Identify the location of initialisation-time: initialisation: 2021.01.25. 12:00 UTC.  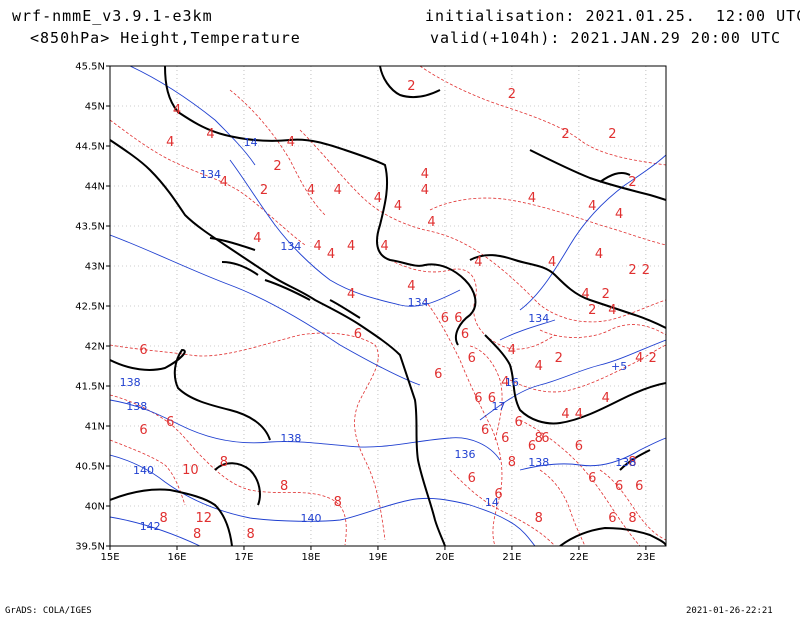
(612, 16).